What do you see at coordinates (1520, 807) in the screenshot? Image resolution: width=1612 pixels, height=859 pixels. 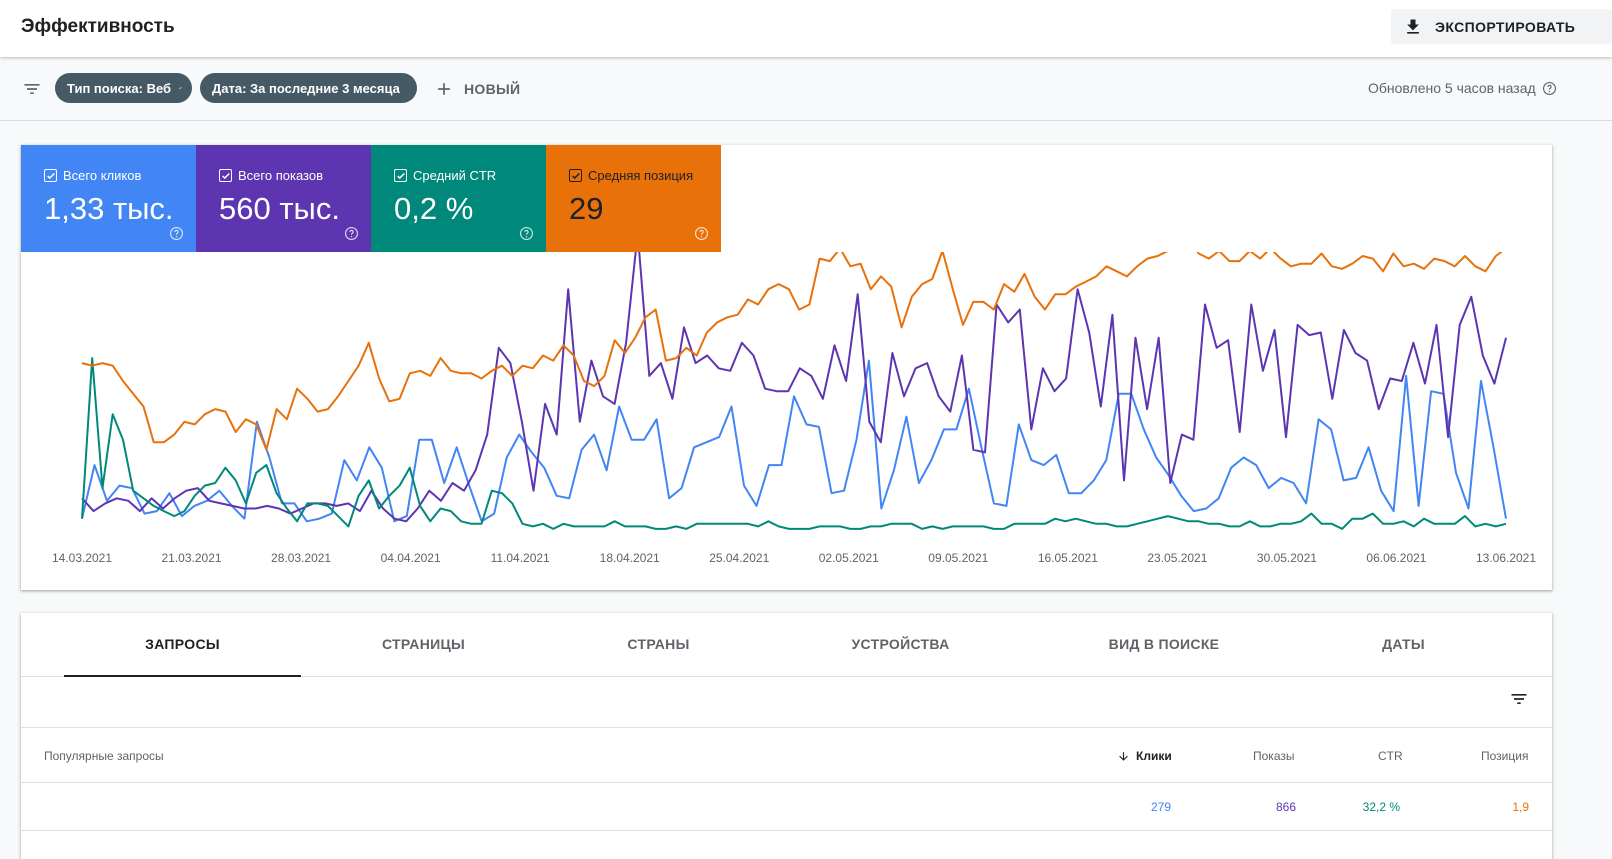 I see `row-position: 1,9` at bounding box center [1520, 807].